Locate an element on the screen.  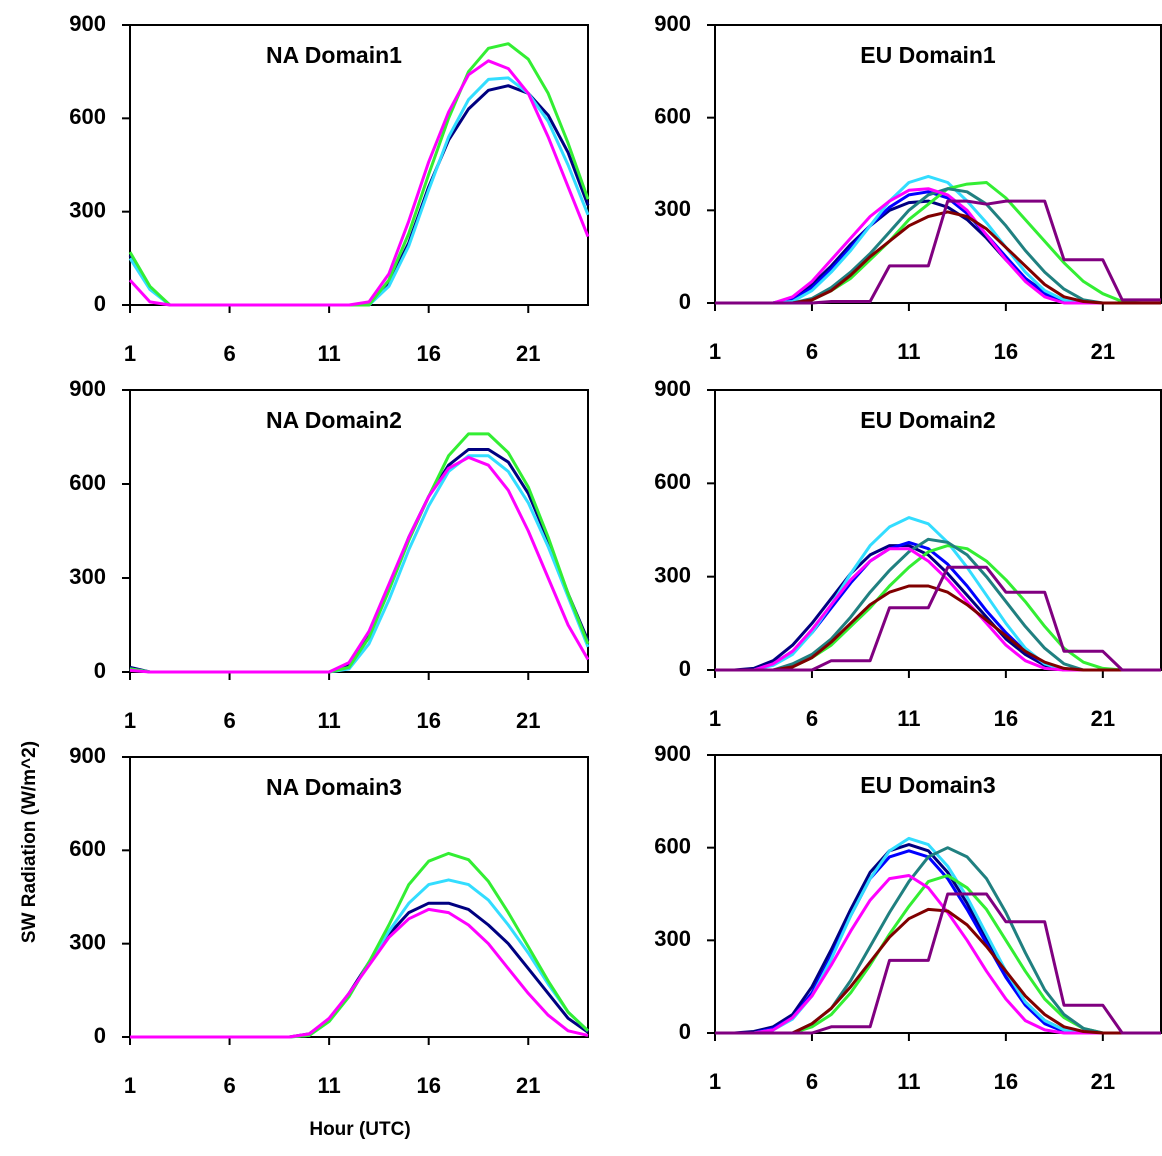
panel-title: EU Domain2 is located at coordinates (927, 420).